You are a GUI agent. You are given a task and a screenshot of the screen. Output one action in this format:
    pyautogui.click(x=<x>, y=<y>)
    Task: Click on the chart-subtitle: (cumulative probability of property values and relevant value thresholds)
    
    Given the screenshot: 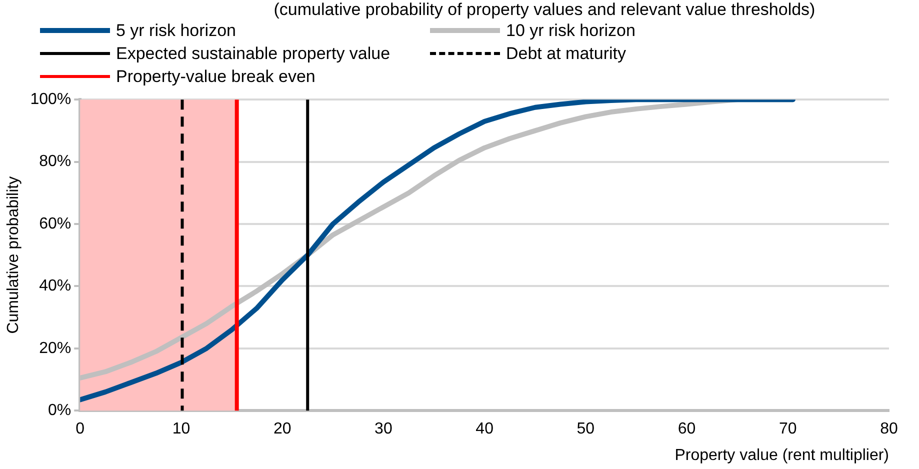 What is the action you would take?
    pyautogui.click(x=544, y=10)
    